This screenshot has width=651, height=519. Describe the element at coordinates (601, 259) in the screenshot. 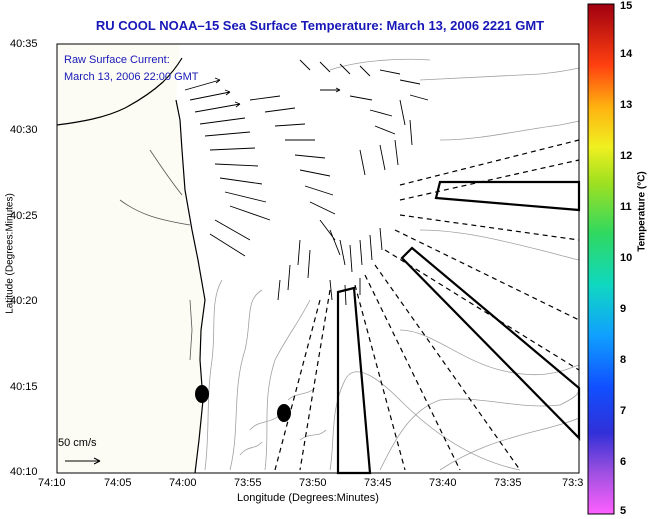

I see `colorbar` at that location.